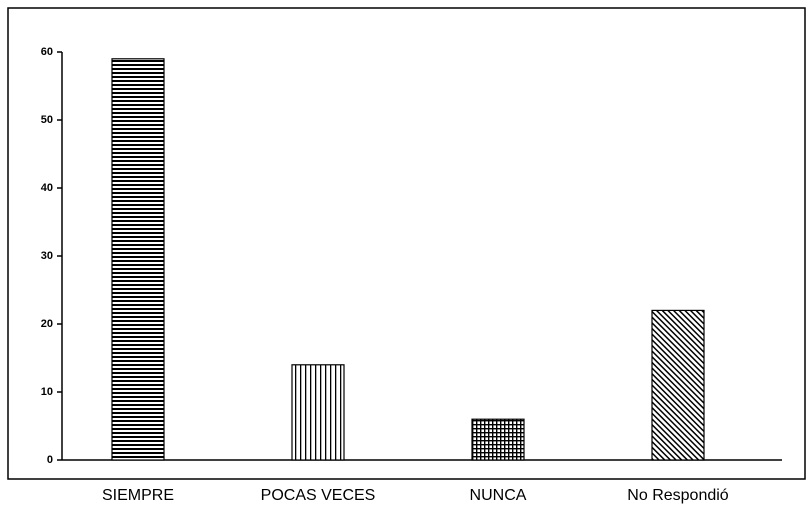 The width and height of the screenshot is (809, 508). I want to click on x-tick-label: SIEMPRE, so click(138, 495).